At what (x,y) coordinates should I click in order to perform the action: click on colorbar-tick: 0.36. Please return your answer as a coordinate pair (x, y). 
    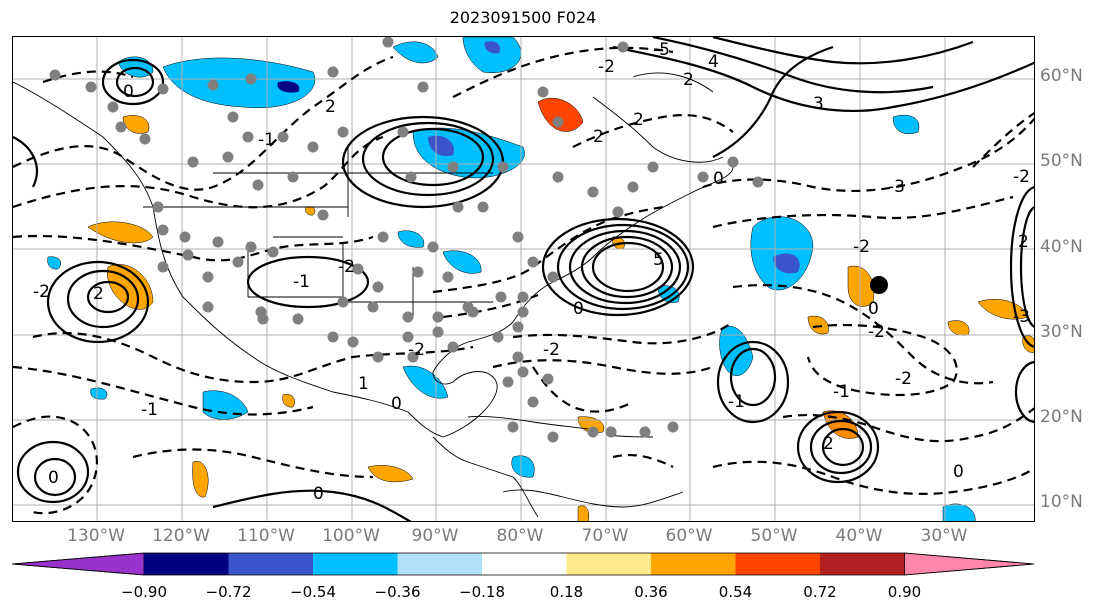
    Looking at the image, I should click on (651, 592).